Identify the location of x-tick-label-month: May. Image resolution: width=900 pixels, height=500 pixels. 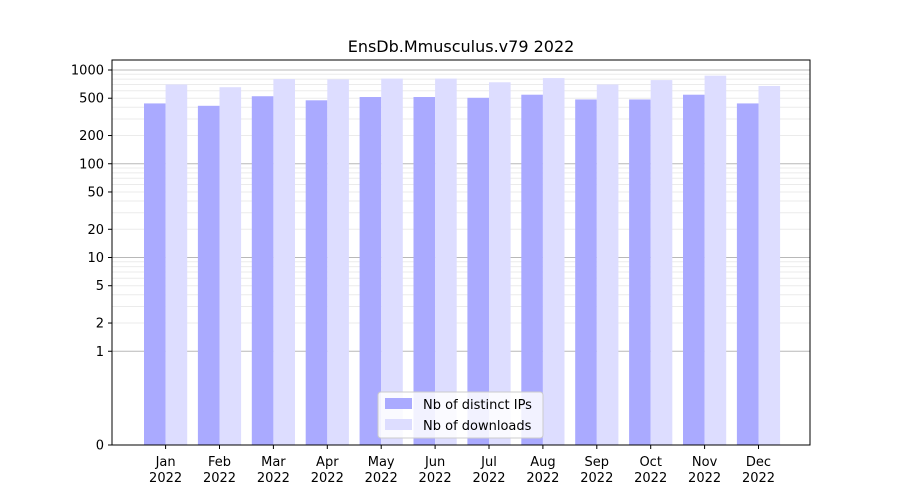
(381, 462).